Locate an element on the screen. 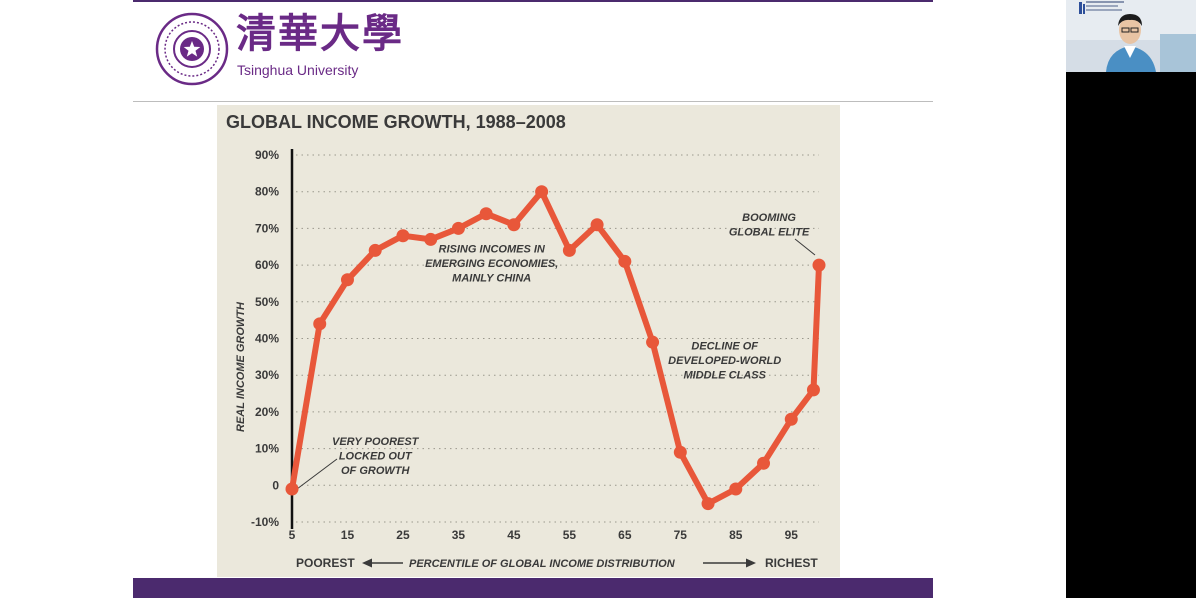 The width and height of the screenshot is (1196, 598). x-tick-label: 45 is located at coordinates (514, 535).